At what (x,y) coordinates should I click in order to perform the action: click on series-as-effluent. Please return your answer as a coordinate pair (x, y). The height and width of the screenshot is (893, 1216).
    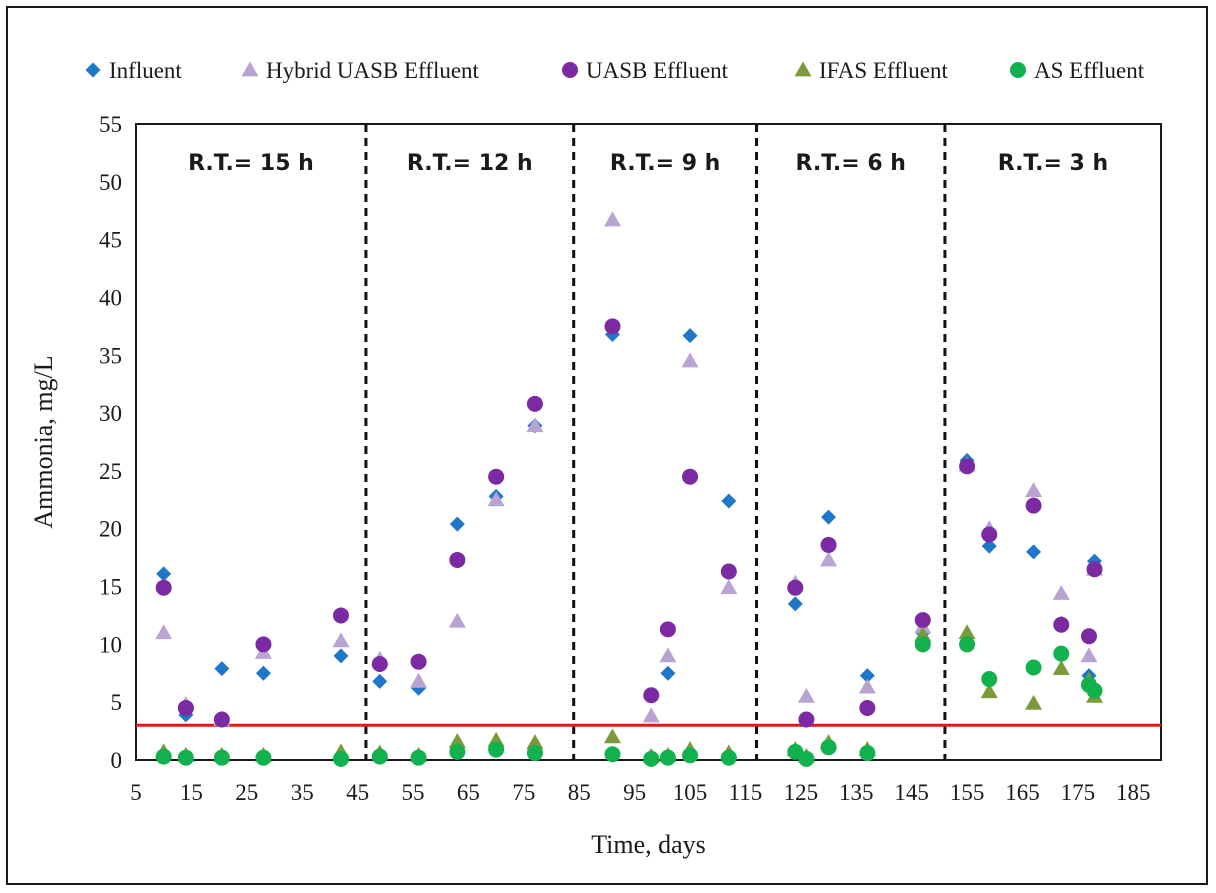
    Looking at the image, I should click on (629, 701).